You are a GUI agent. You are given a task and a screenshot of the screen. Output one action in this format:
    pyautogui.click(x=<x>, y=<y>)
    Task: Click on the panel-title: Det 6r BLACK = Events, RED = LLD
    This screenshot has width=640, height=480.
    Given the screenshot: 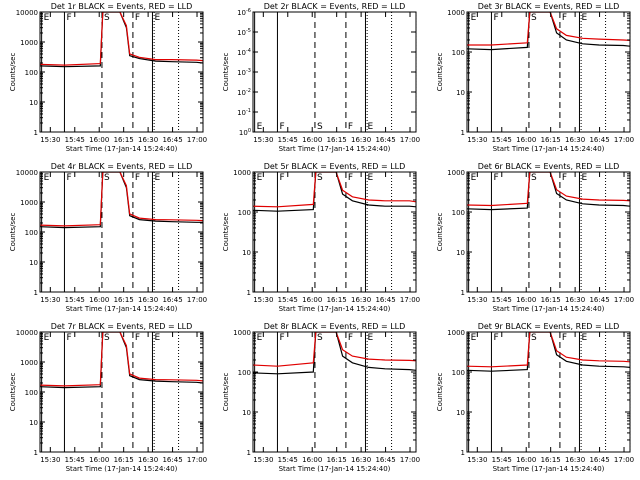 What is the action you would take?
    pyautogui.click(x=549, y=166)
    